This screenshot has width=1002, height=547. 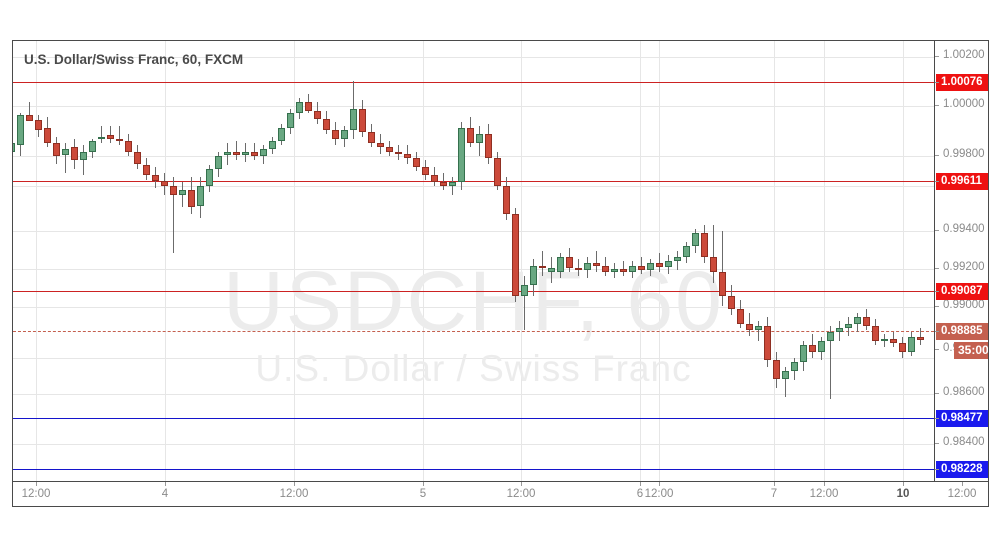 What do you see at coordinates (964, 305) in the screenshot?
I see `price-tick-label: 0.99000` at bounding box center [964, 305].